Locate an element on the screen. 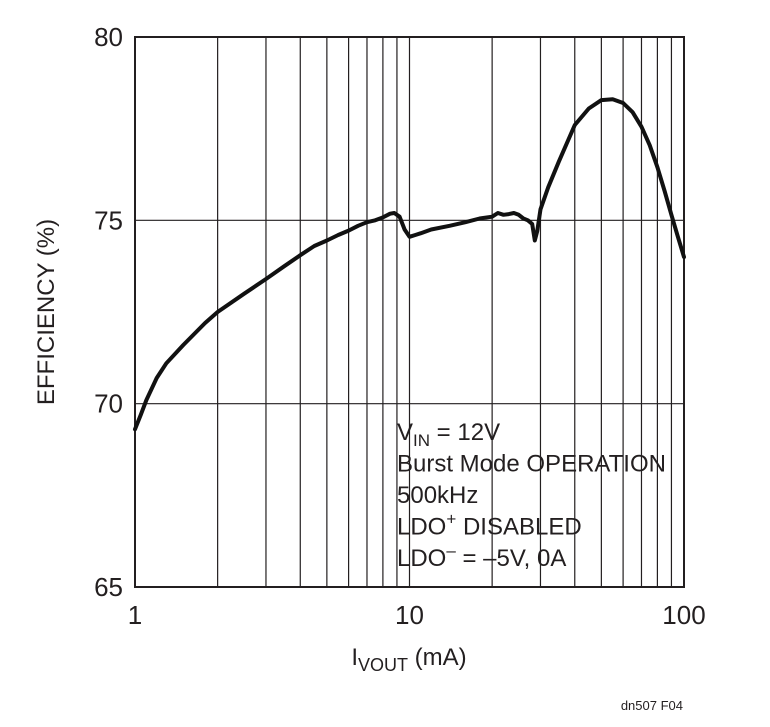 This screenshot has height=727, width=770. y-tick-label: 65 is located at coordinates (108, 587).